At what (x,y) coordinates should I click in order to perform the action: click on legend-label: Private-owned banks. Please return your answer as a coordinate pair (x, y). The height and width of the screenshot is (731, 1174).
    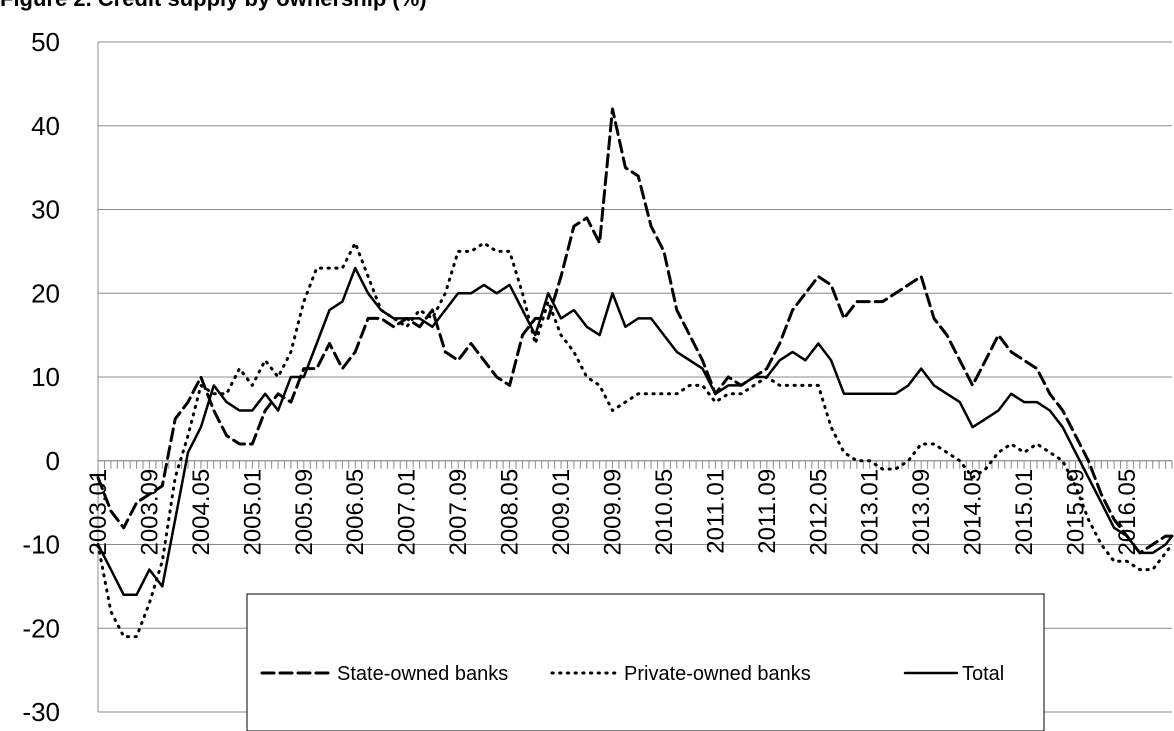
    Looking at the image, I should click on (717, 674).